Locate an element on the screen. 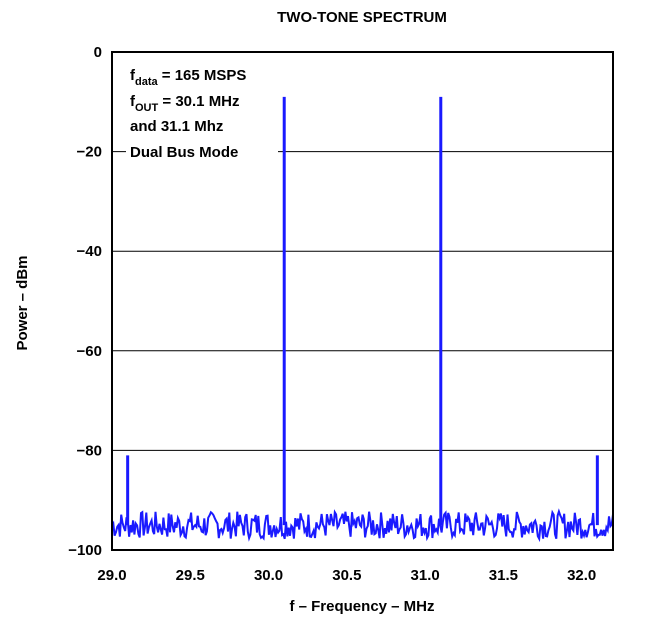  x-tick-labels: 29.0 29.5 30.0 30.5 31.0 31.5 32.0 is located at coordinates (346, 575).